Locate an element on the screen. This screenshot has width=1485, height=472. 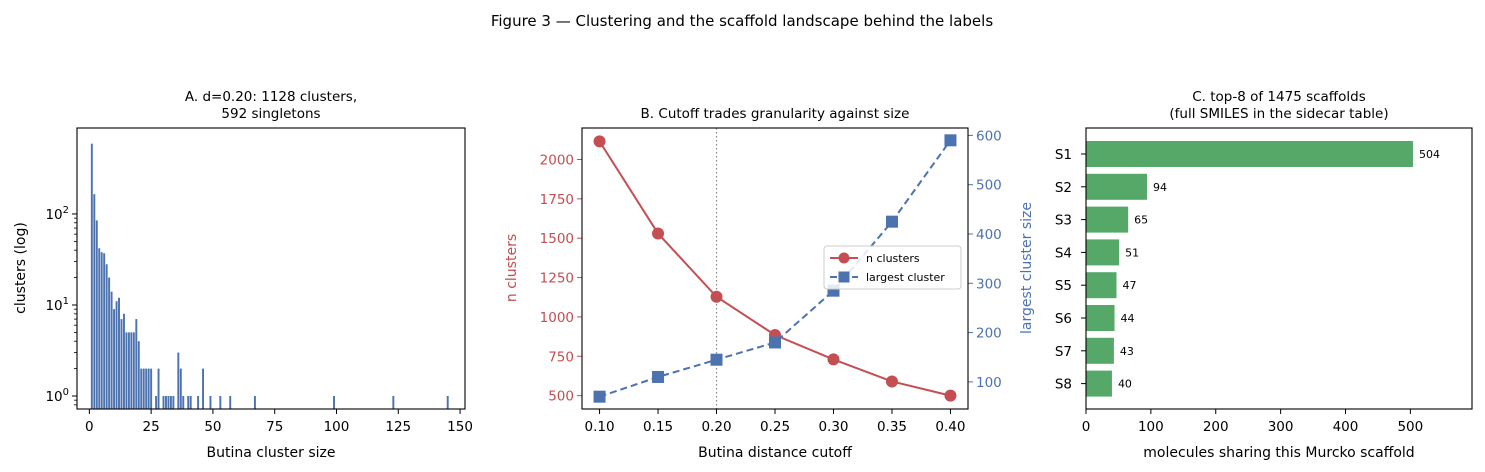
y-right-tick-label: 200 is located at coordinates (989, 334).